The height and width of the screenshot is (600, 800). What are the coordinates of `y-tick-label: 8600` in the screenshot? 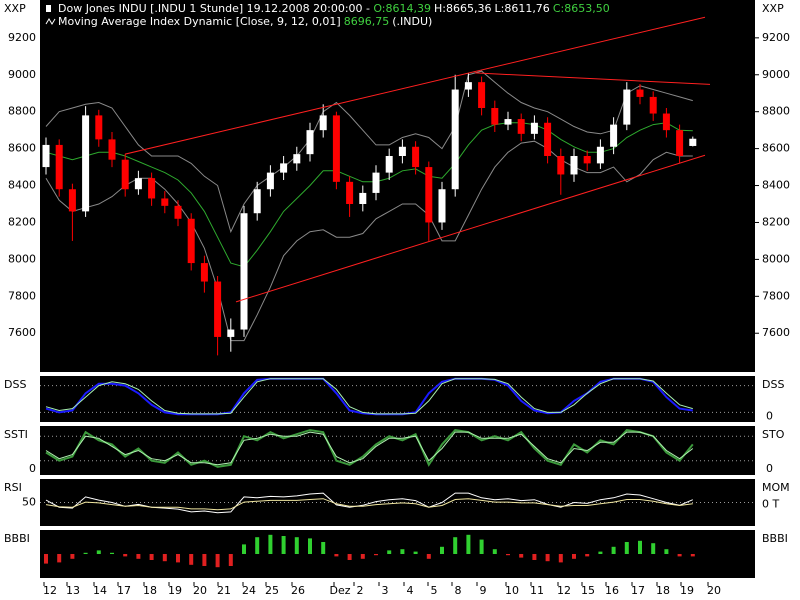 It's located at (776, 148).